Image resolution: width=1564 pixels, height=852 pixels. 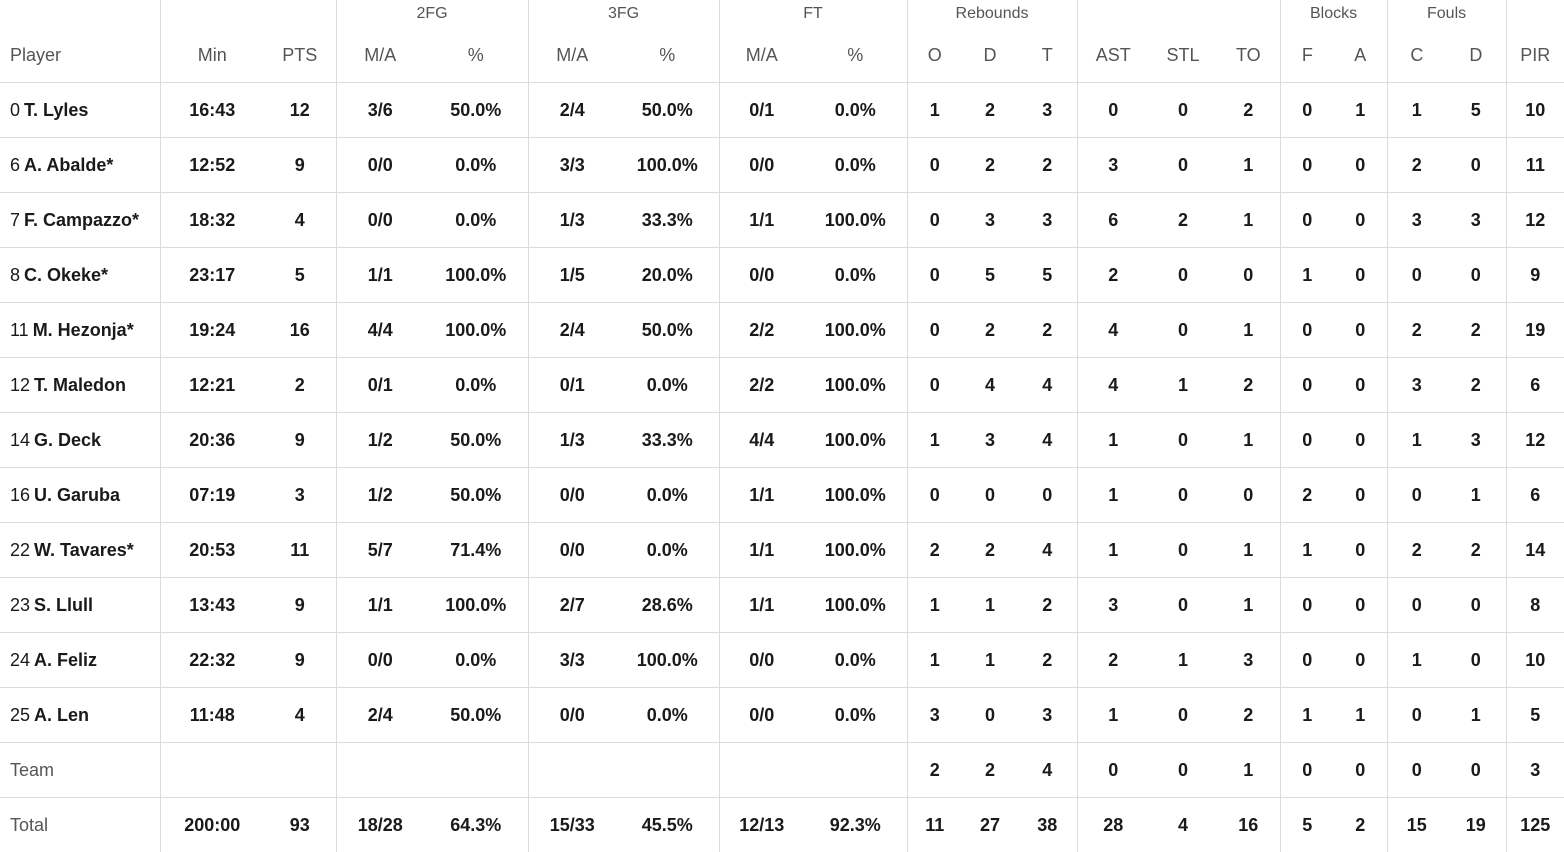 What do you see at coordinates (380, 550) in the screenshot?
I see `stat-fg2-ma: 5/7` at bounding box center [380, 550].